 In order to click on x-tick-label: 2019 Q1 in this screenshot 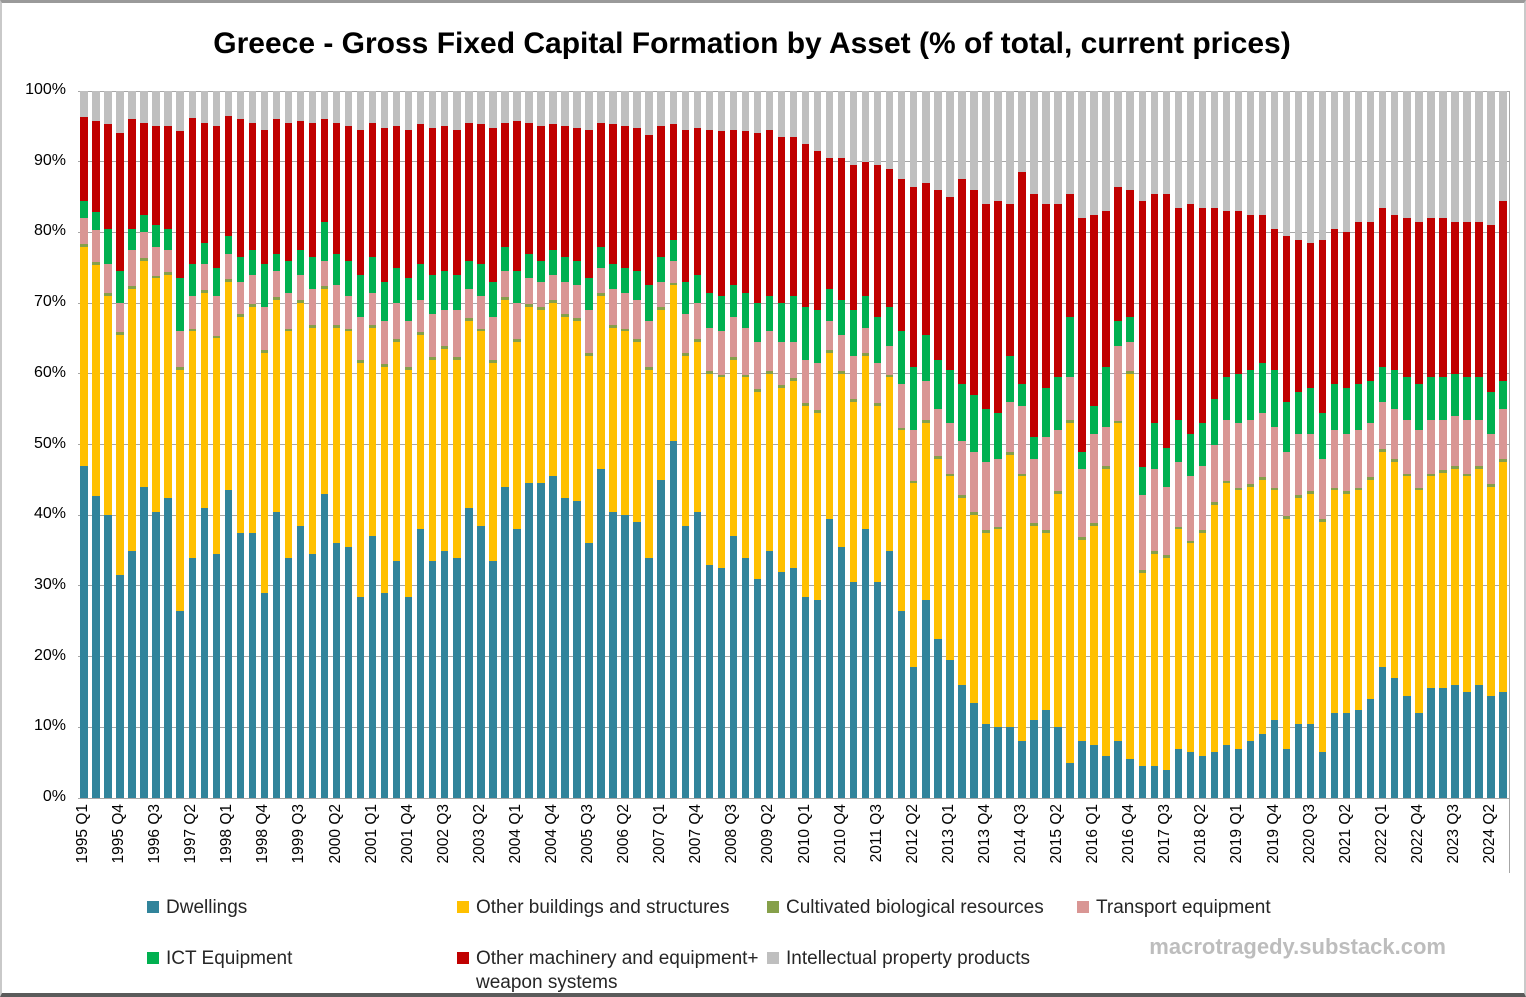, I will do `click(1237, 834)`.